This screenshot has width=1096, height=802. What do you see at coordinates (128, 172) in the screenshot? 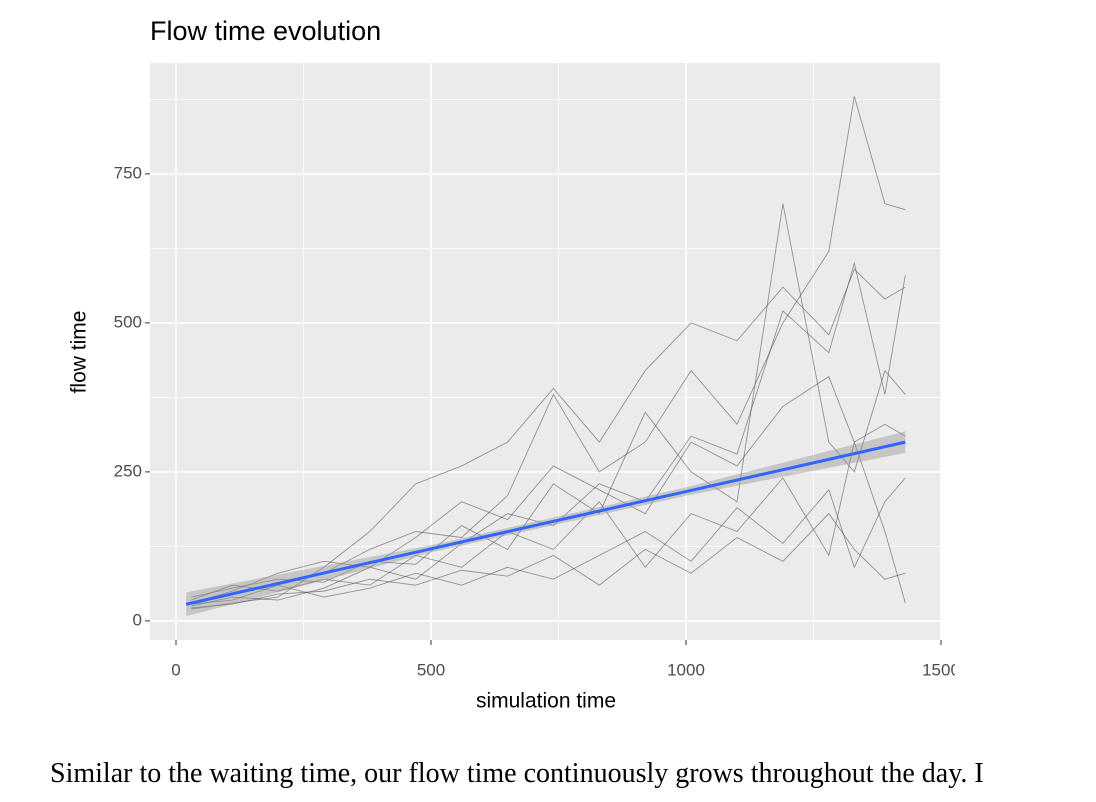
I see `y-tick-label: 750` at bounding box center [128, 172].